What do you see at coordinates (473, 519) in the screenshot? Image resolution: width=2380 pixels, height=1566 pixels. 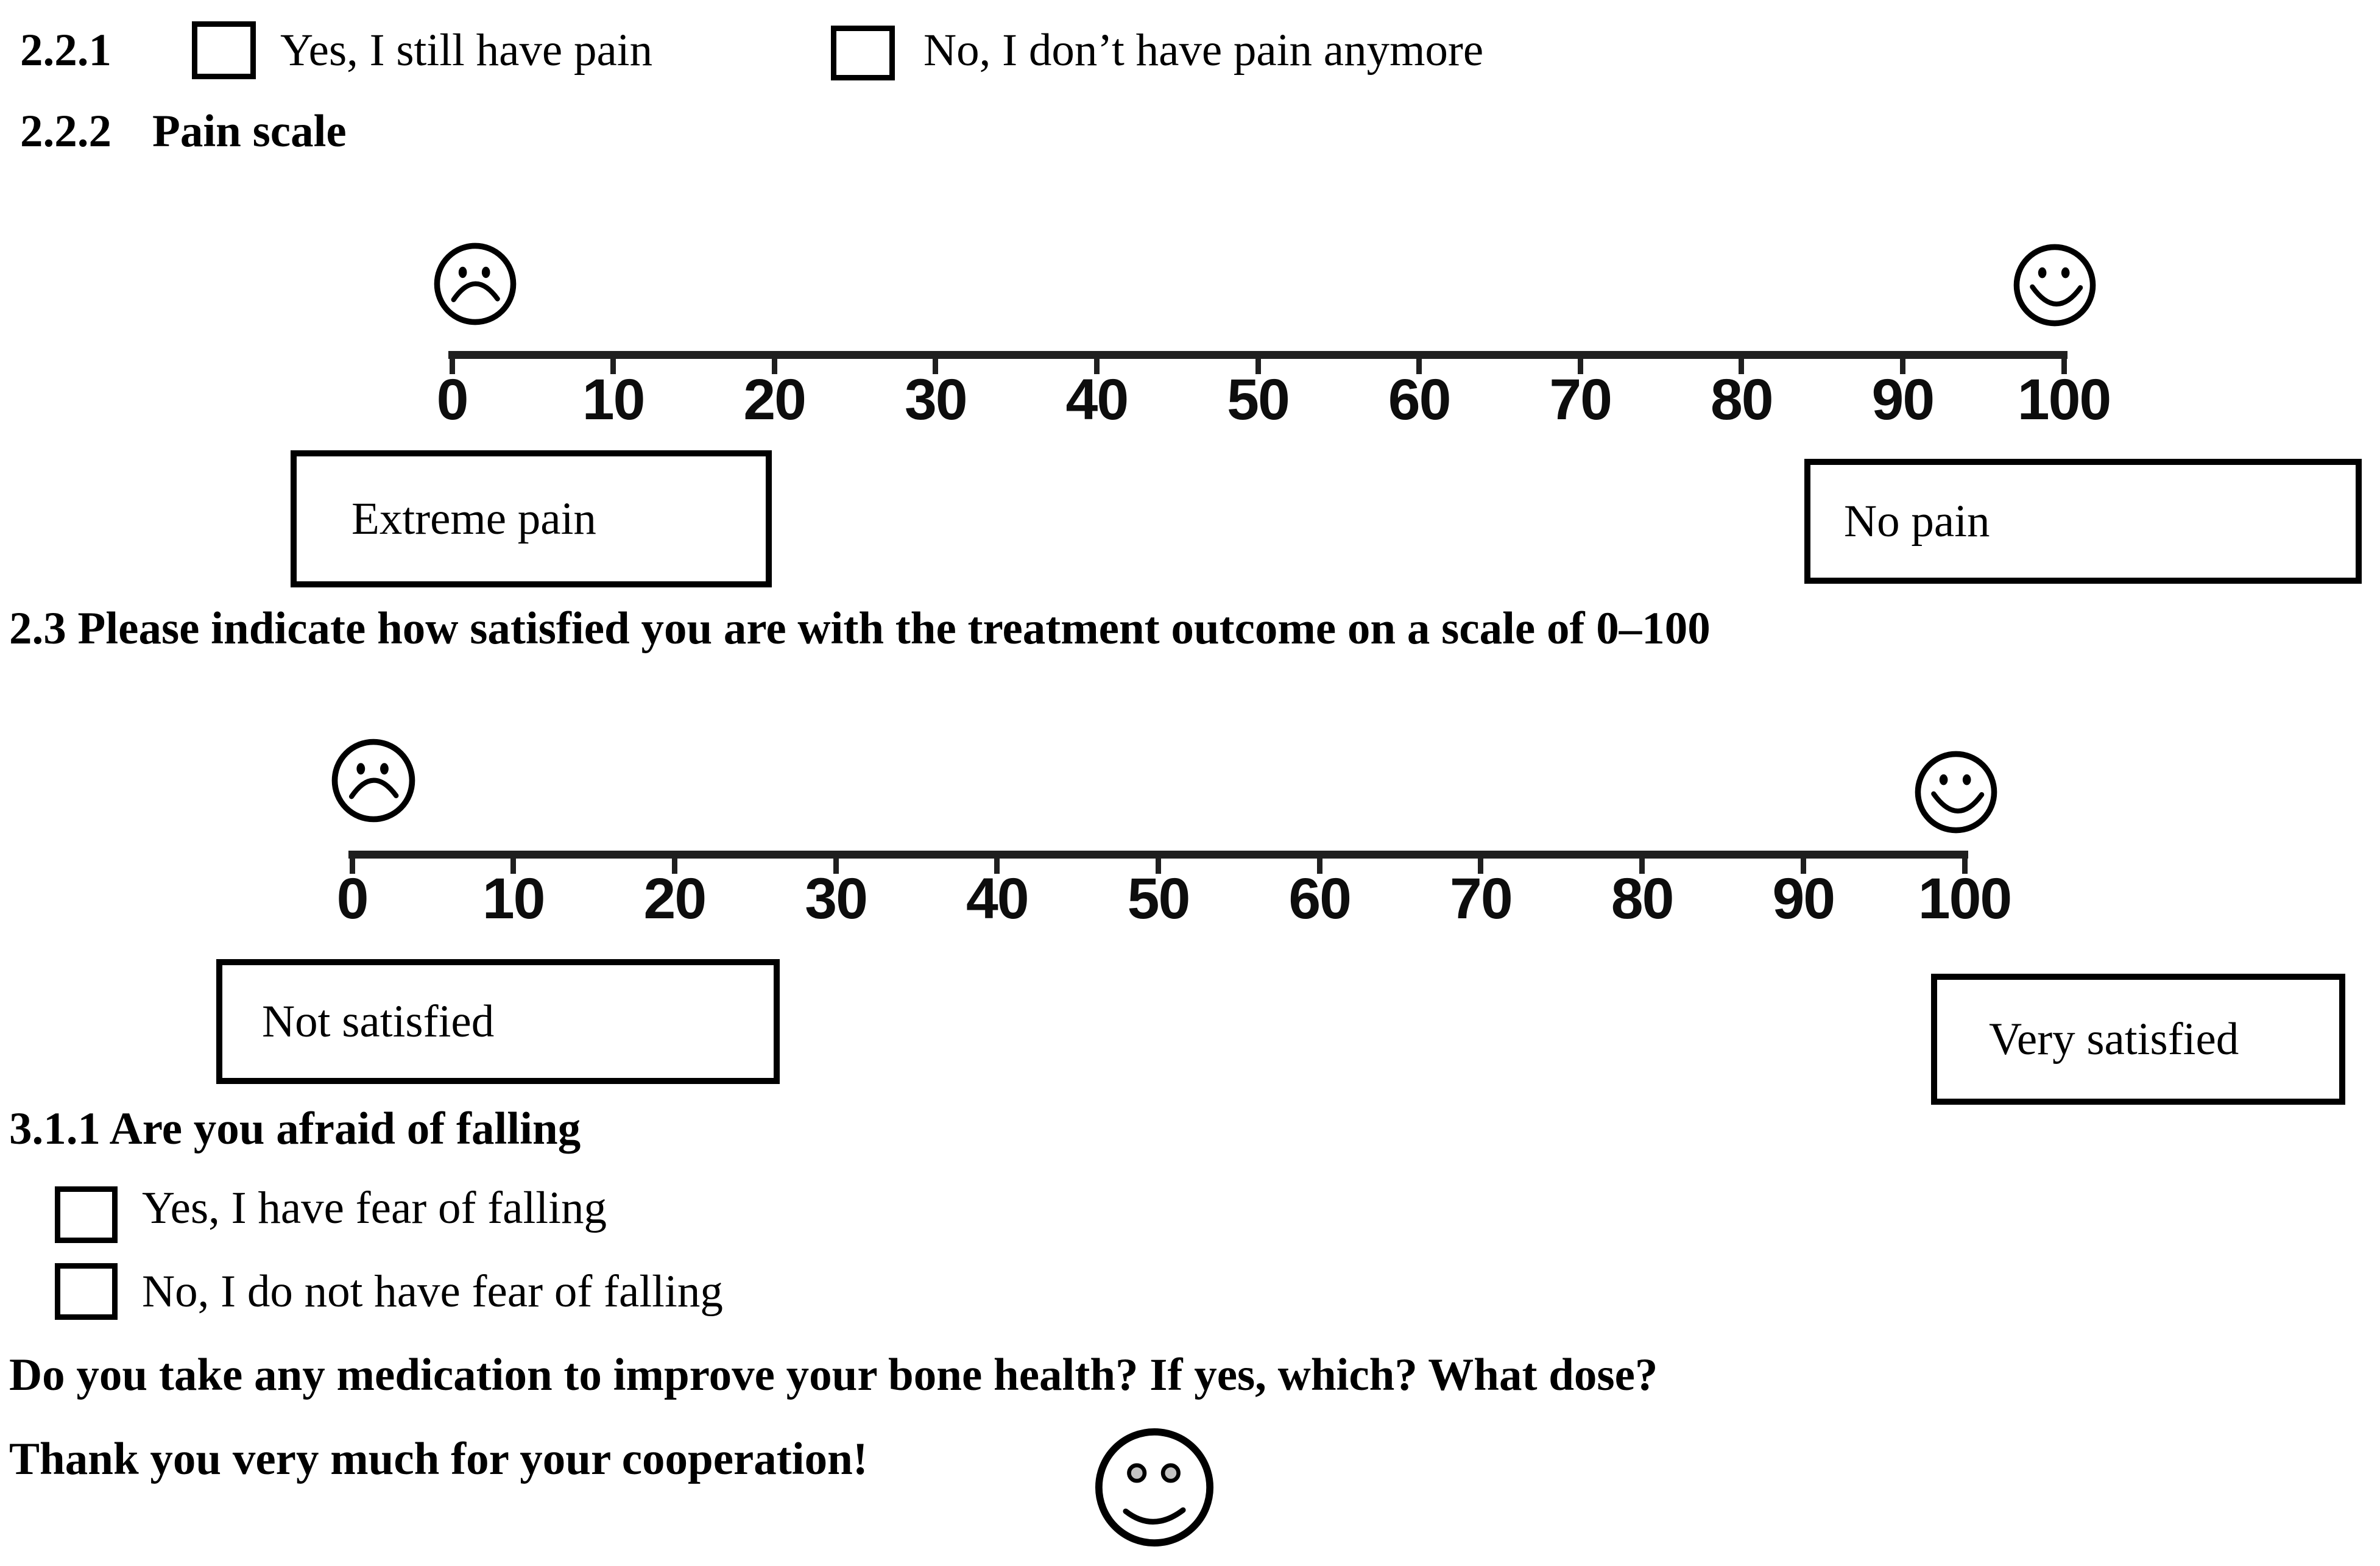 I see `extreme-pain-label: Extreme pain` at bounding box center [473, 519].